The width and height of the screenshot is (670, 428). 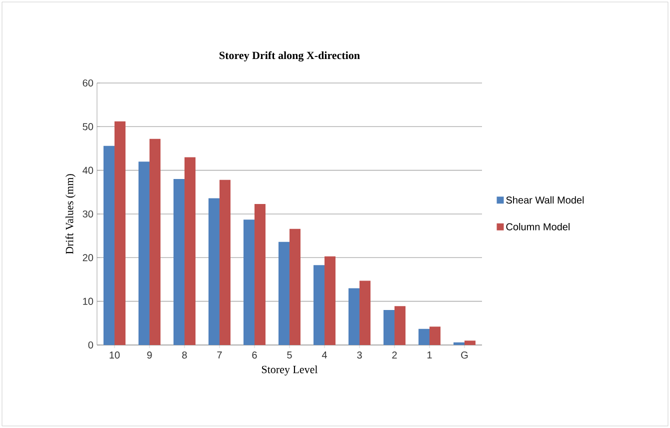 I want to click on x-tick-label: 7, so click(x=219, y=355).